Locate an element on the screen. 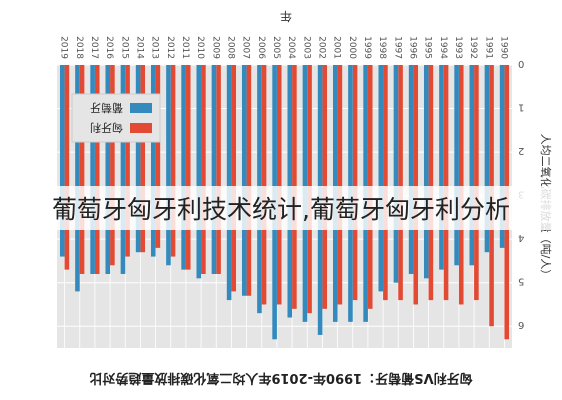  bar-hungary-2016 is located at coordinates (112, 165).